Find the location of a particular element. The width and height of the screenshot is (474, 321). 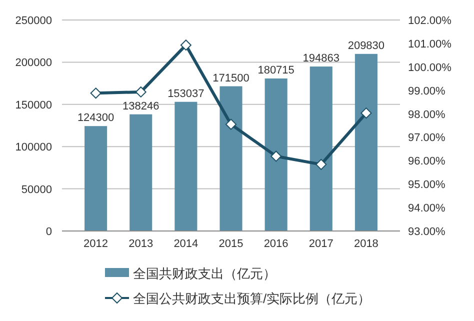

y-tick-label: 200000 is located at coordinates (33, 63).